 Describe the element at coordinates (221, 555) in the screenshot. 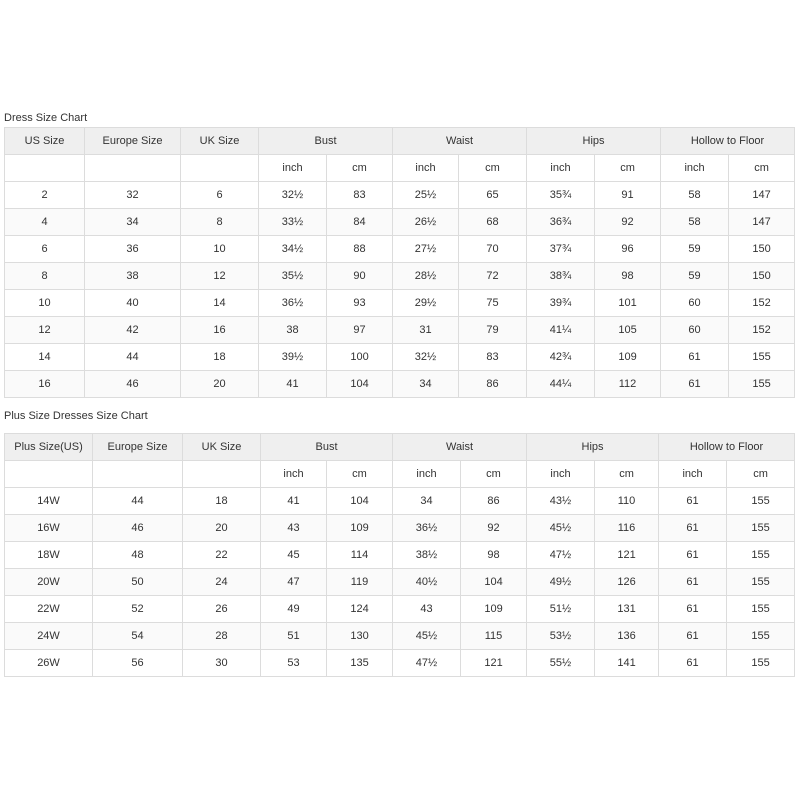

I see `cell: 22` at that location.